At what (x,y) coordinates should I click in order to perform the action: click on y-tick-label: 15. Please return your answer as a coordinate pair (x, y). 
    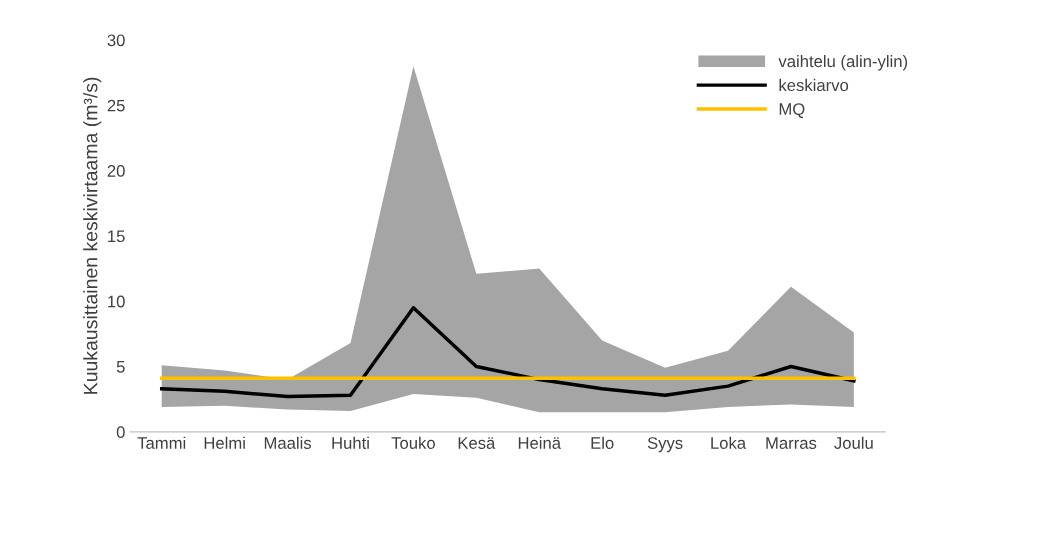
    Looking at the image, I should click on (116, 236).